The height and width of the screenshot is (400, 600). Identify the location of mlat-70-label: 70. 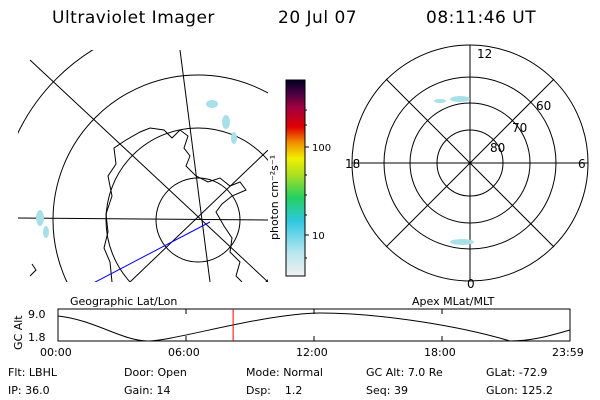
(519, 128).